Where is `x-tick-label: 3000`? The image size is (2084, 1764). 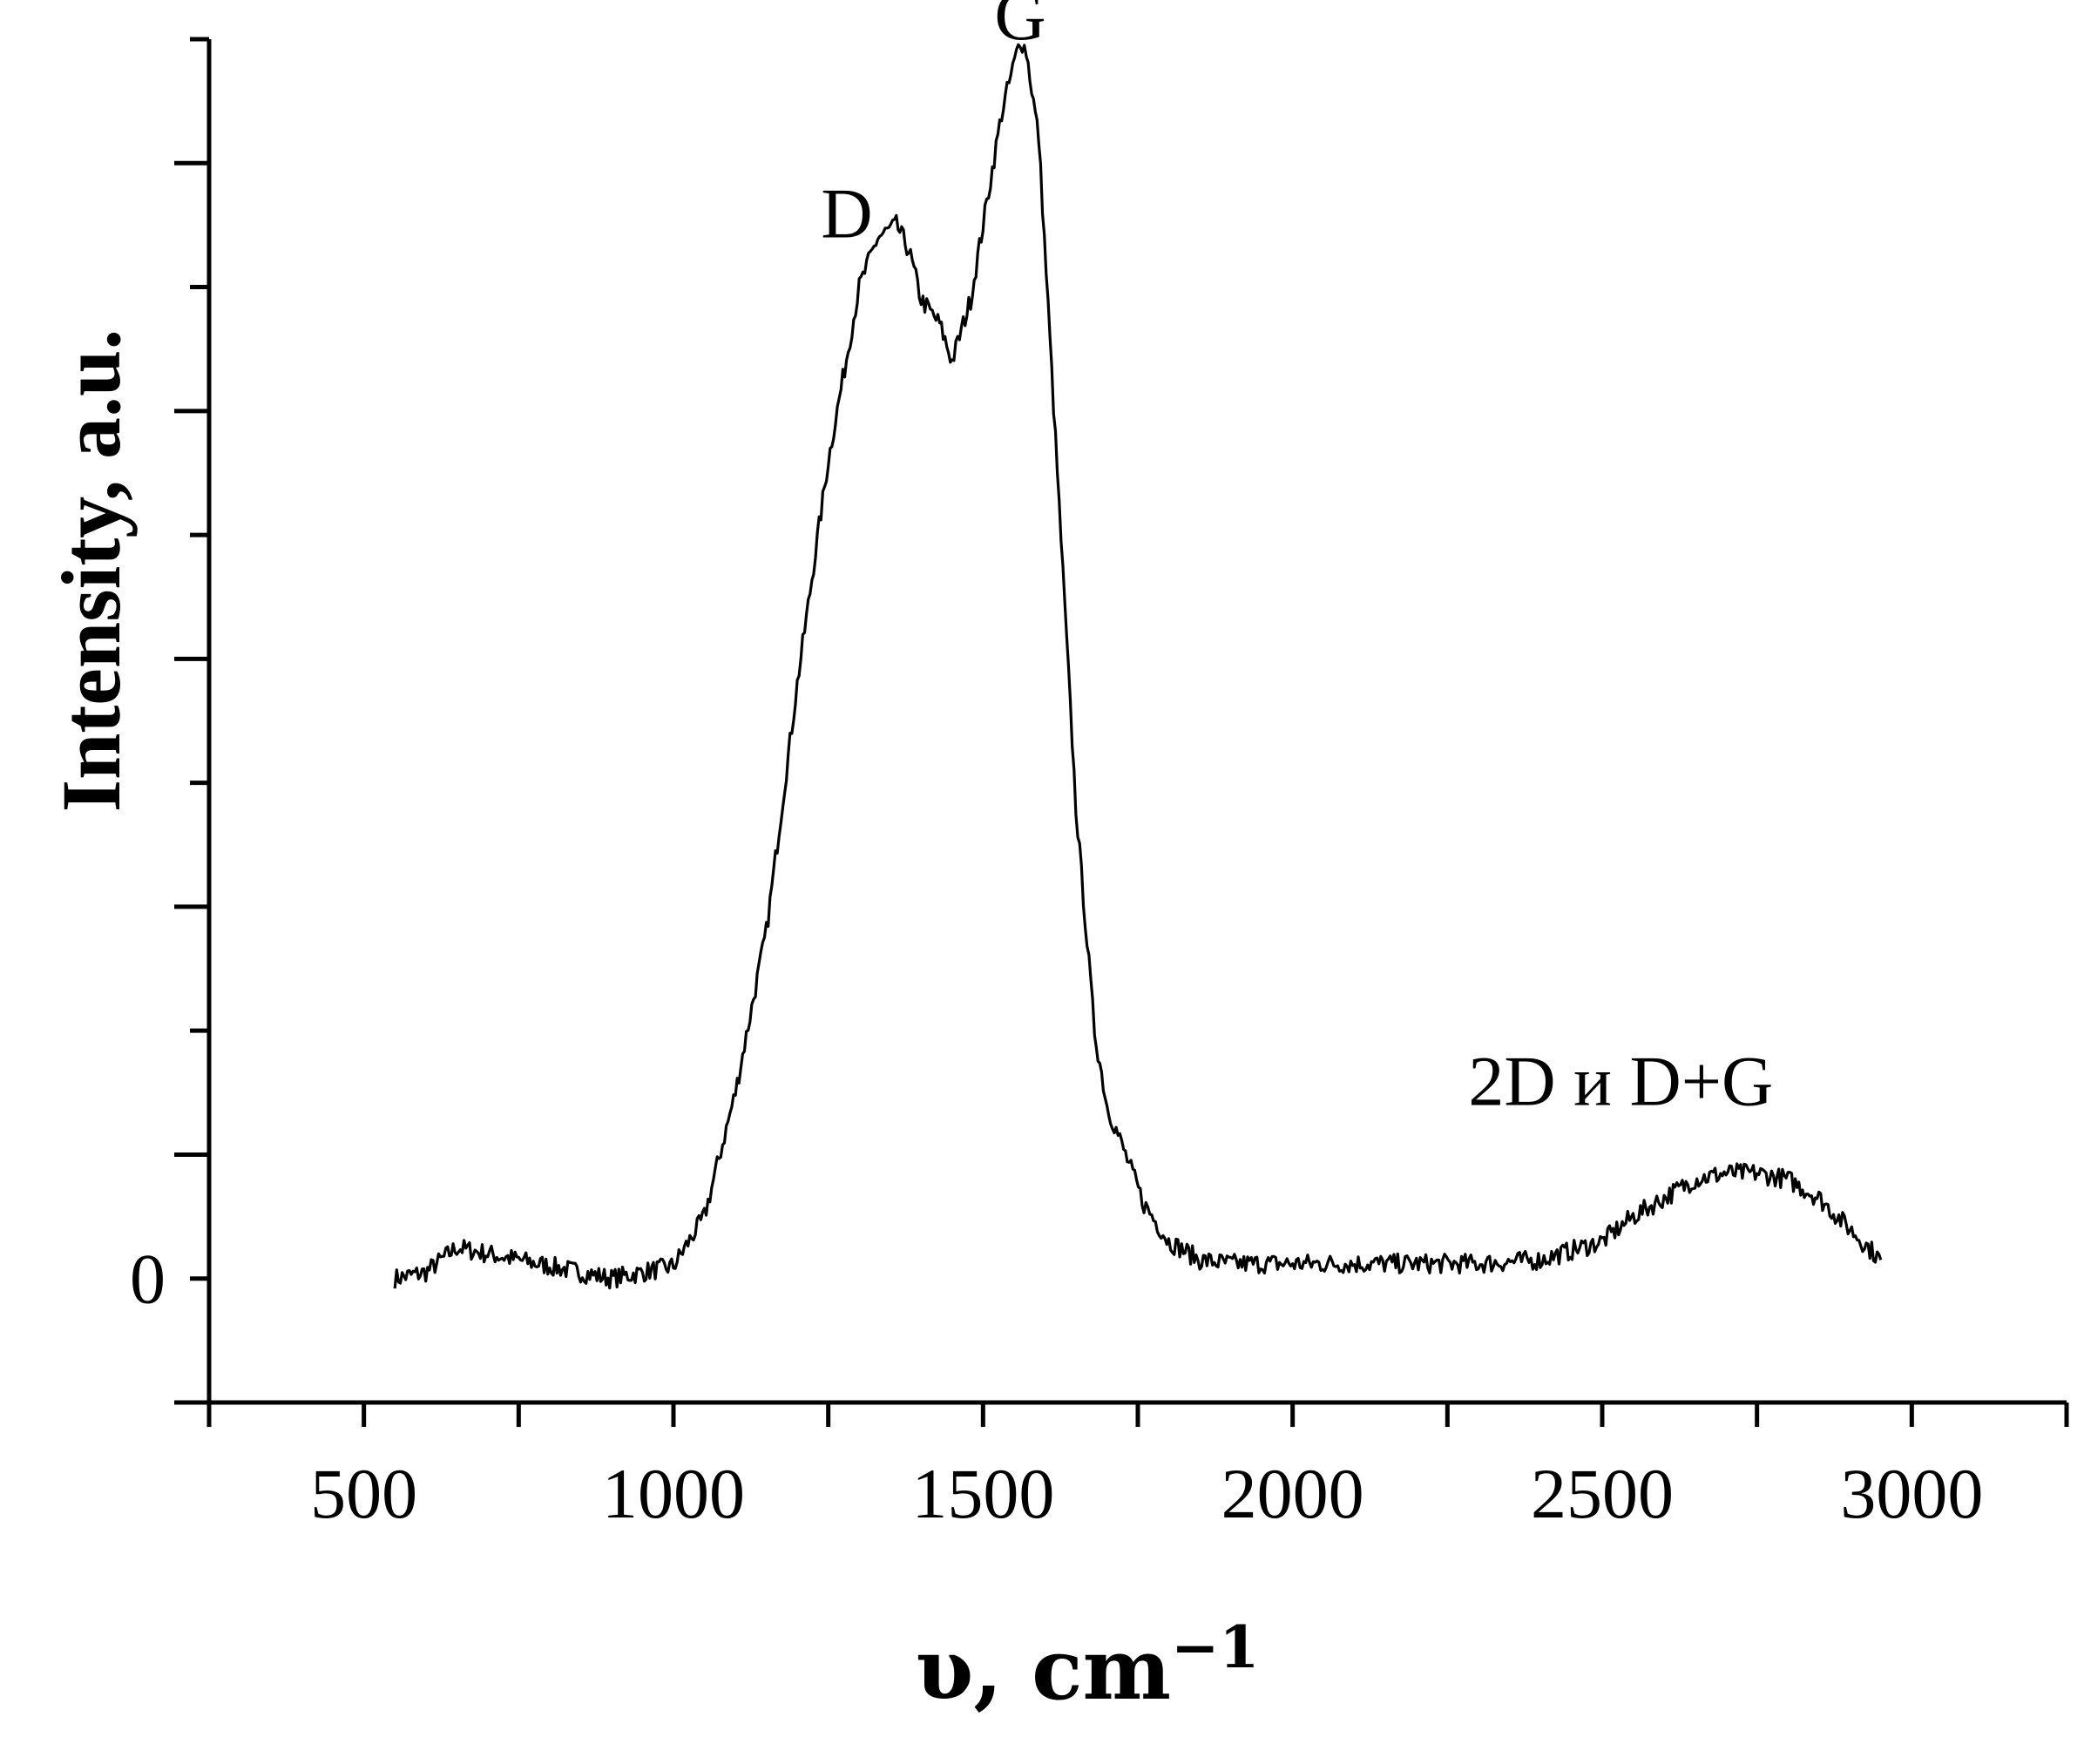
x-tick-label: 3000 is located at coordinates (1911, 1493).